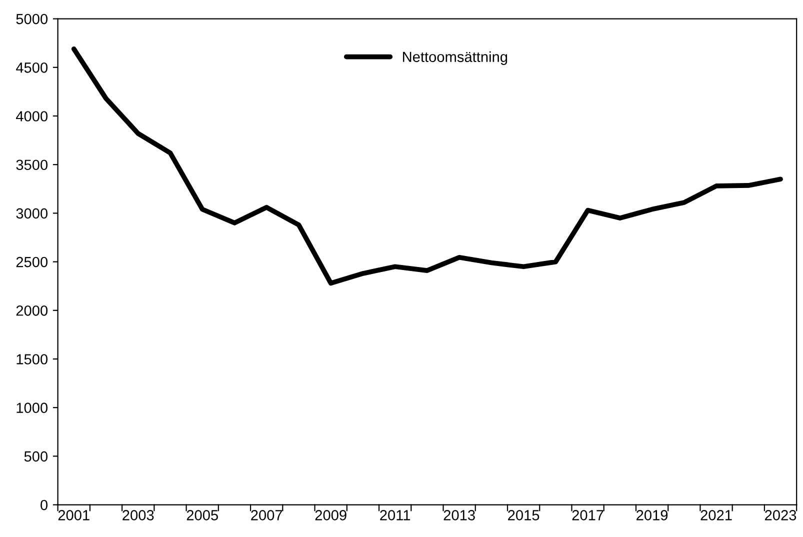 The image size is (803, 537). Describe the element at coordinates (32, 116) in the screenshot. I see `y-tick-label: 4000` at that location.